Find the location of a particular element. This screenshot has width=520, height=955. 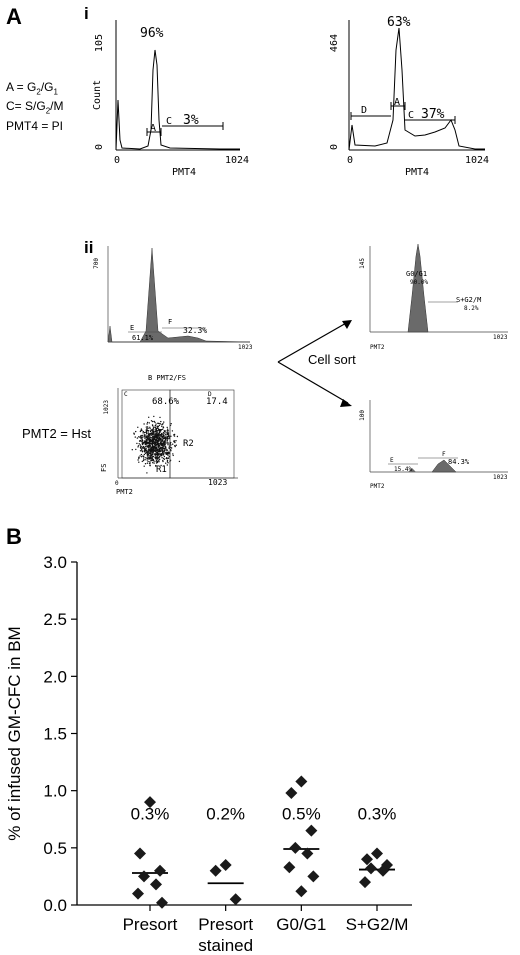

hist-ii-ymax: 700 is located at coordinates (96, 263).